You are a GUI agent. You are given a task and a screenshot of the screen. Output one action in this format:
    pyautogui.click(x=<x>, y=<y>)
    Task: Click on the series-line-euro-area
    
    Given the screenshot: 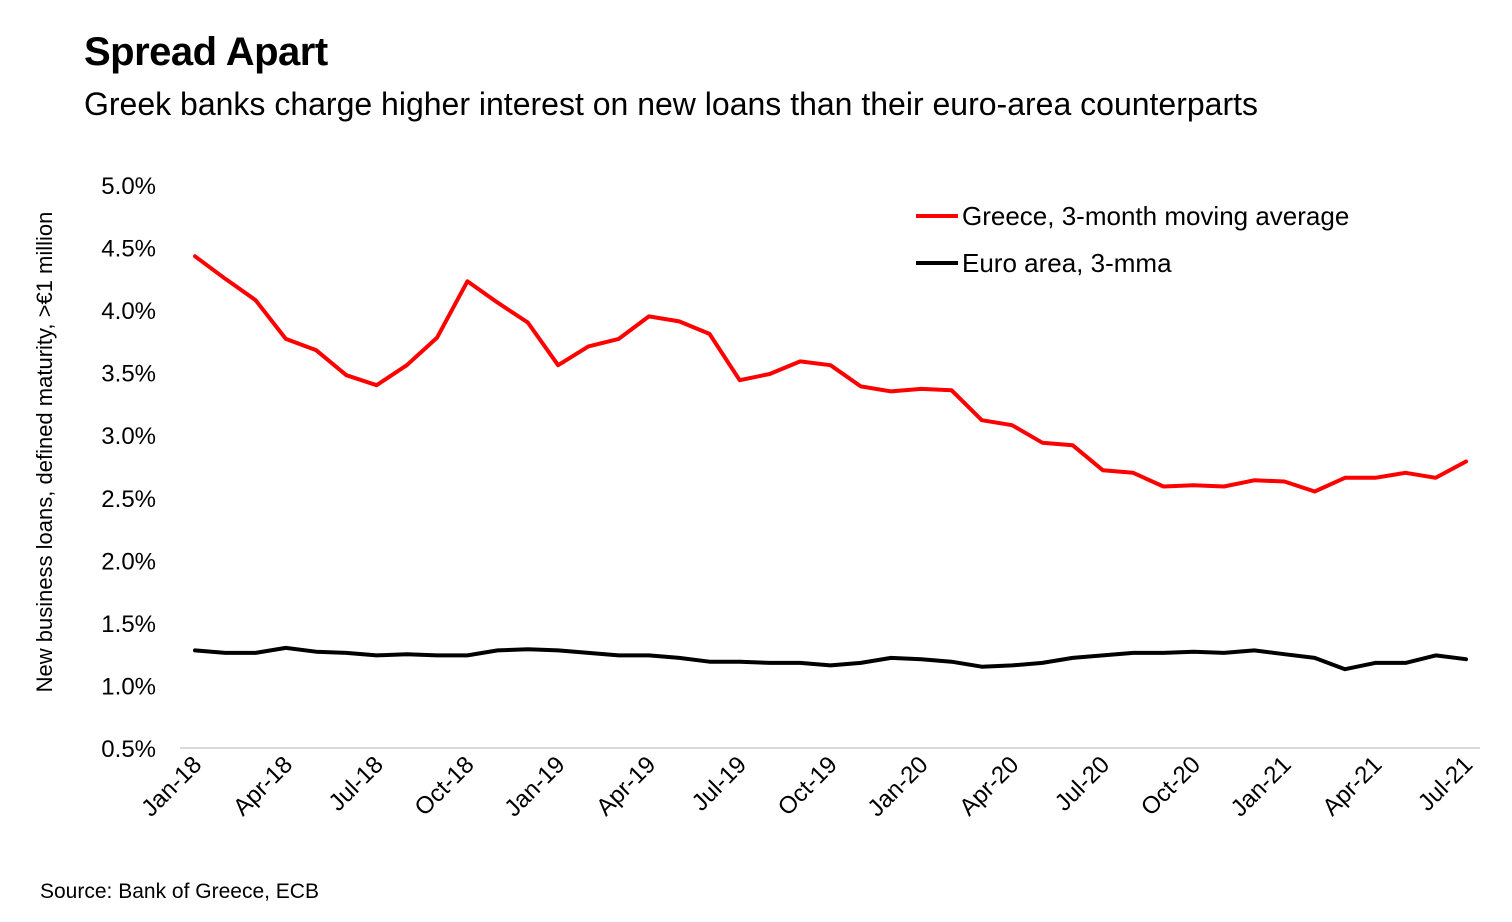 What is the action you would take?
    pyautogui.click(x=830, y=658)
    